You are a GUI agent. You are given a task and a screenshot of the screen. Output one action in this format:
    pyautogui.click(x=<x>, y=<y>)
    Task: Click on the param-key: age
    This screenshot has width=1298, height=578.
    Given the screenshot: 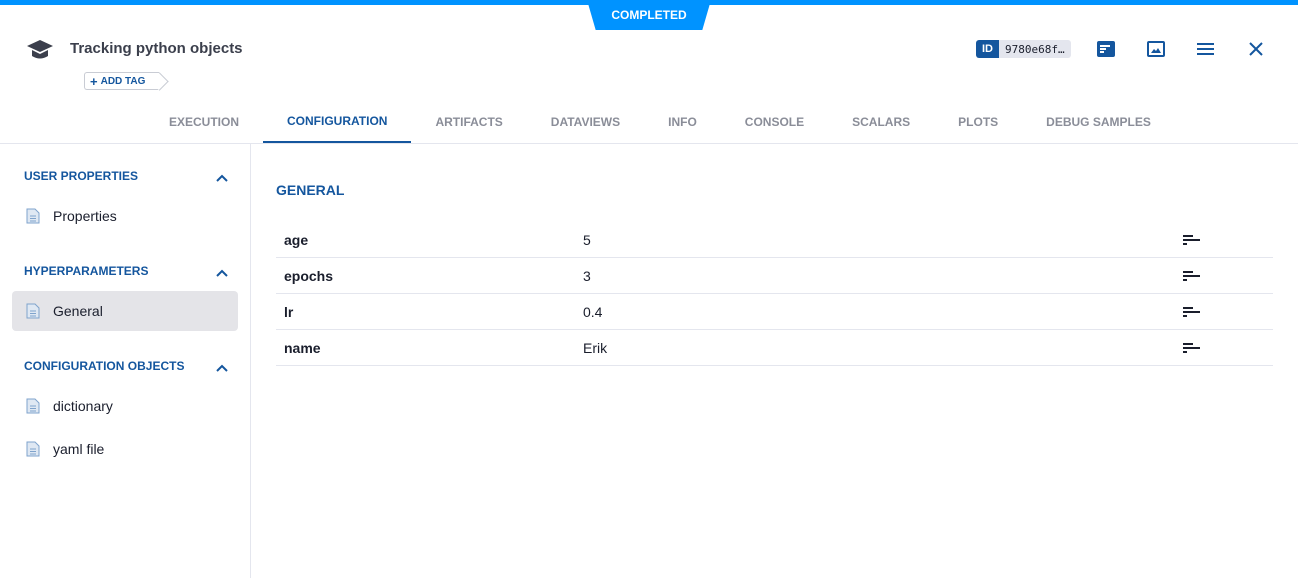 What is the action you would take?
    pyautogui.click(x=296, y=239)
    